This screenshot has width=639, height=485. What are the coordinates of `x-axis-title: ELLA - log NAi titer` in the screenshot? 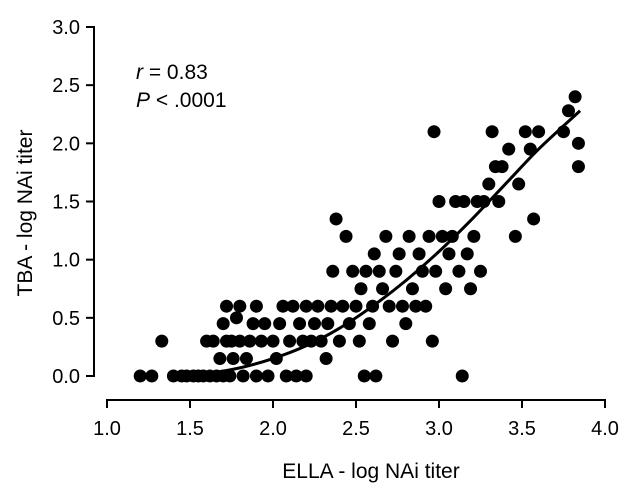 It's located at (370, 471).